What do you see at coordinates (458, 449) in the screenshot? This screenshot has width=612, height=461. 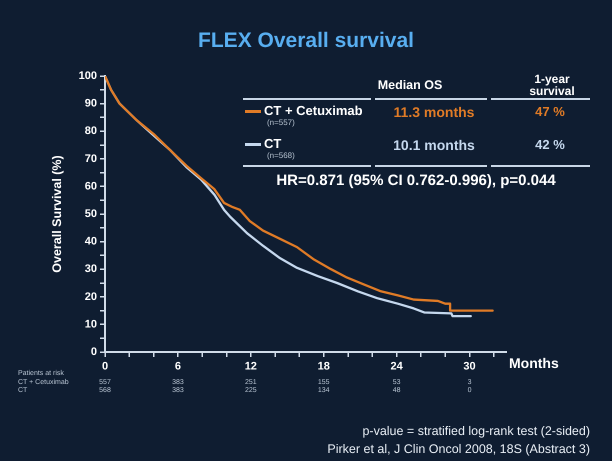 I see `text: Pirker et al, J Clin Oncol 2008, 18S (Abstract 3)` at bounding box center [458, 449].